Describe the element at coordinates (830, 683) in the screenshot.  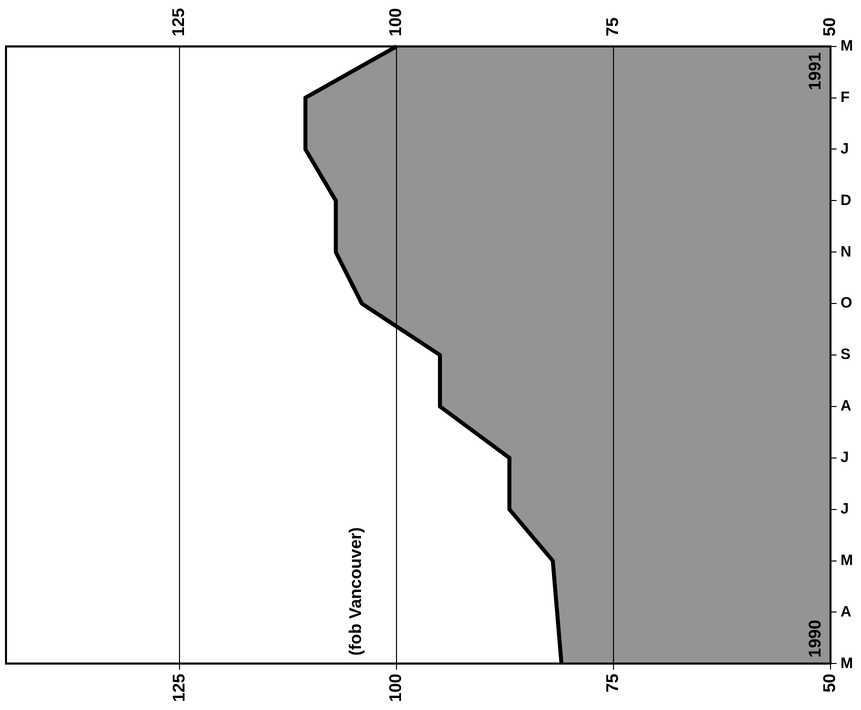
I see `x-tick-label: 50` at that location.